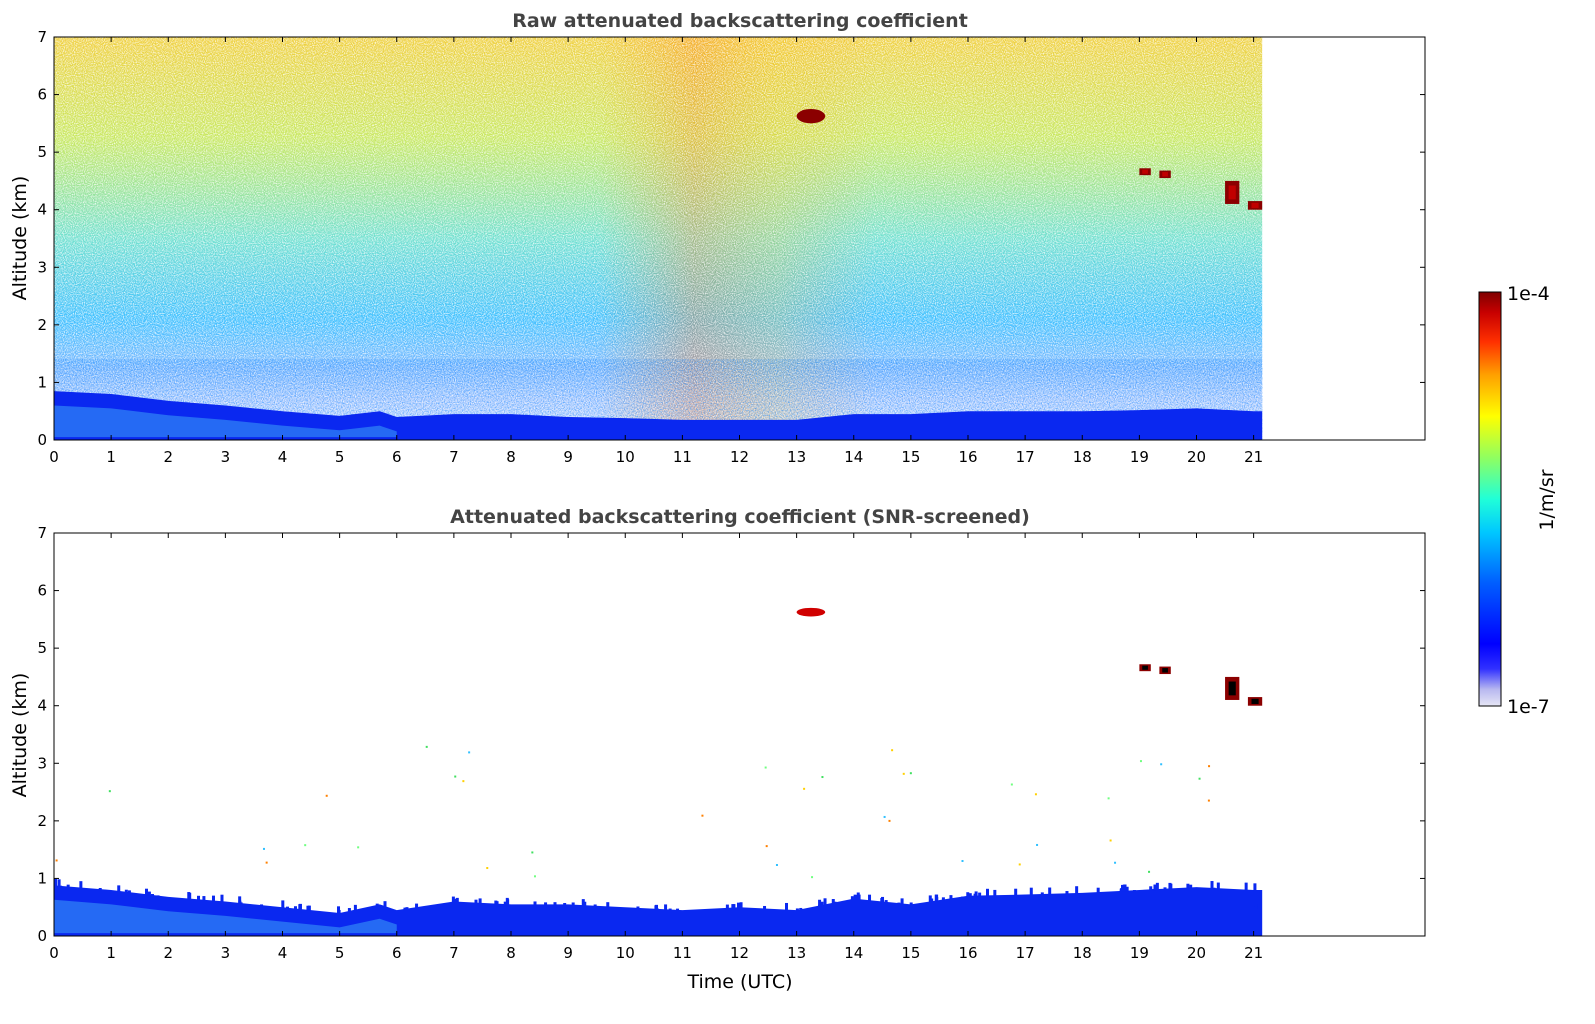 Image resolution: width=1595 pixels, height=1024 pixels. Describe the element at coordinates (568, 953) in the screenshot. I see `x-tick-label: 9` at that location.